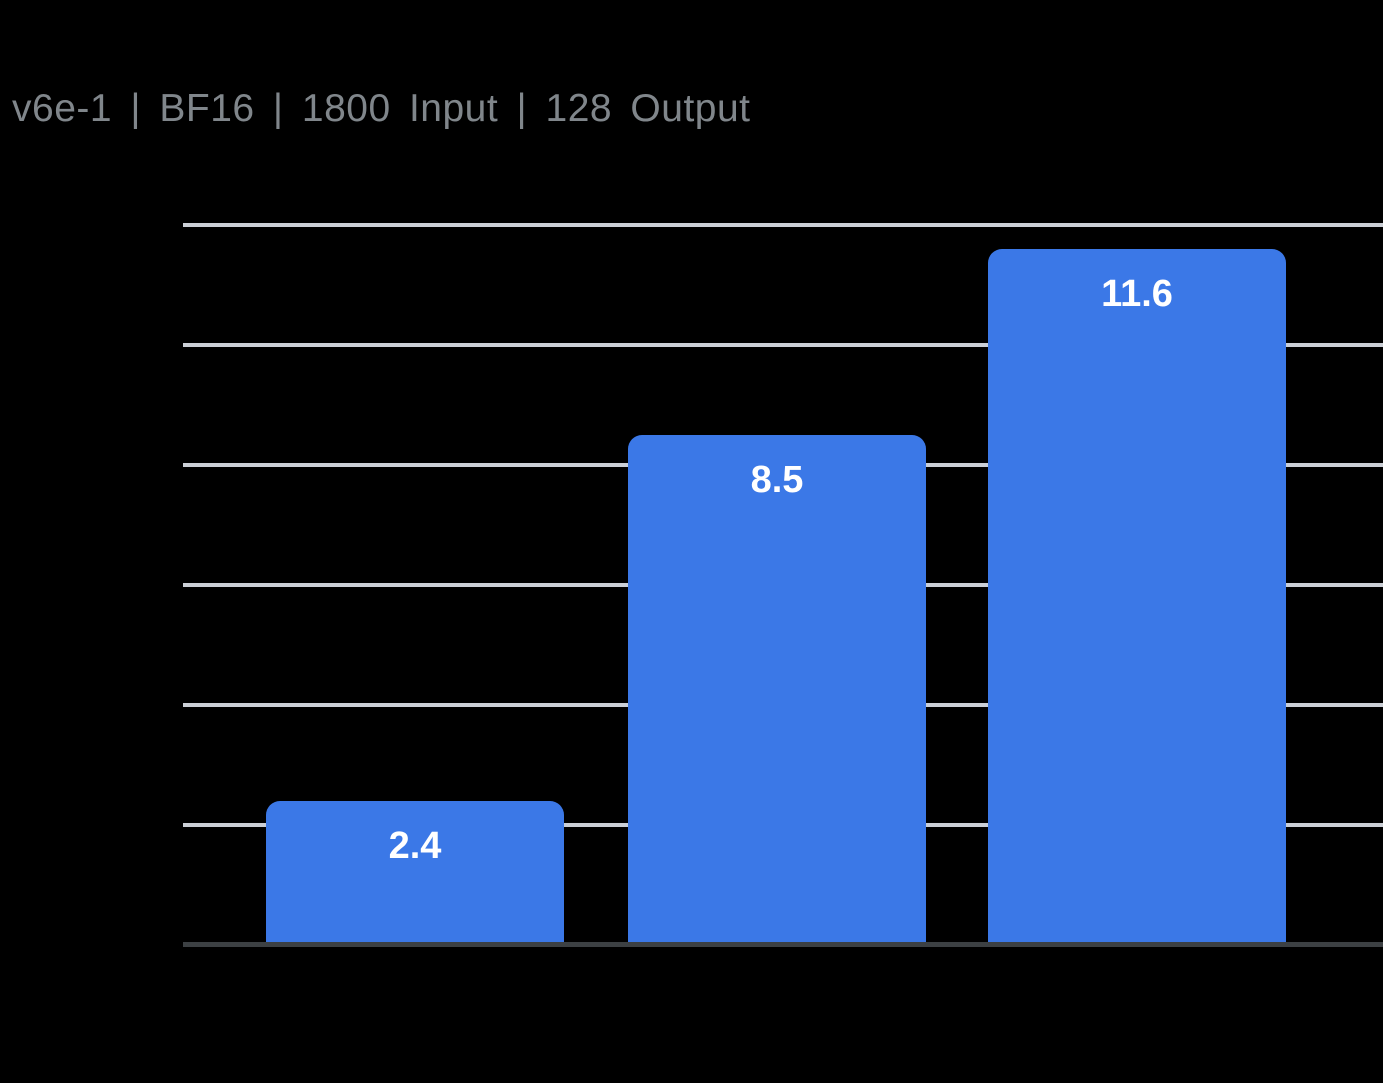  What do you see at coordinates (415, 846) in the screenshot?
I see `bar-value-label: 2.4` at bounding box center [415, 846].